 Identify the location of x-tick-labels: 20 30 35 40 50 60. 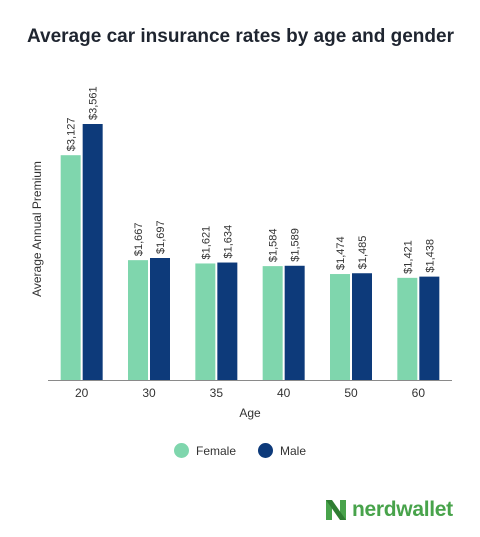
(250, 393).